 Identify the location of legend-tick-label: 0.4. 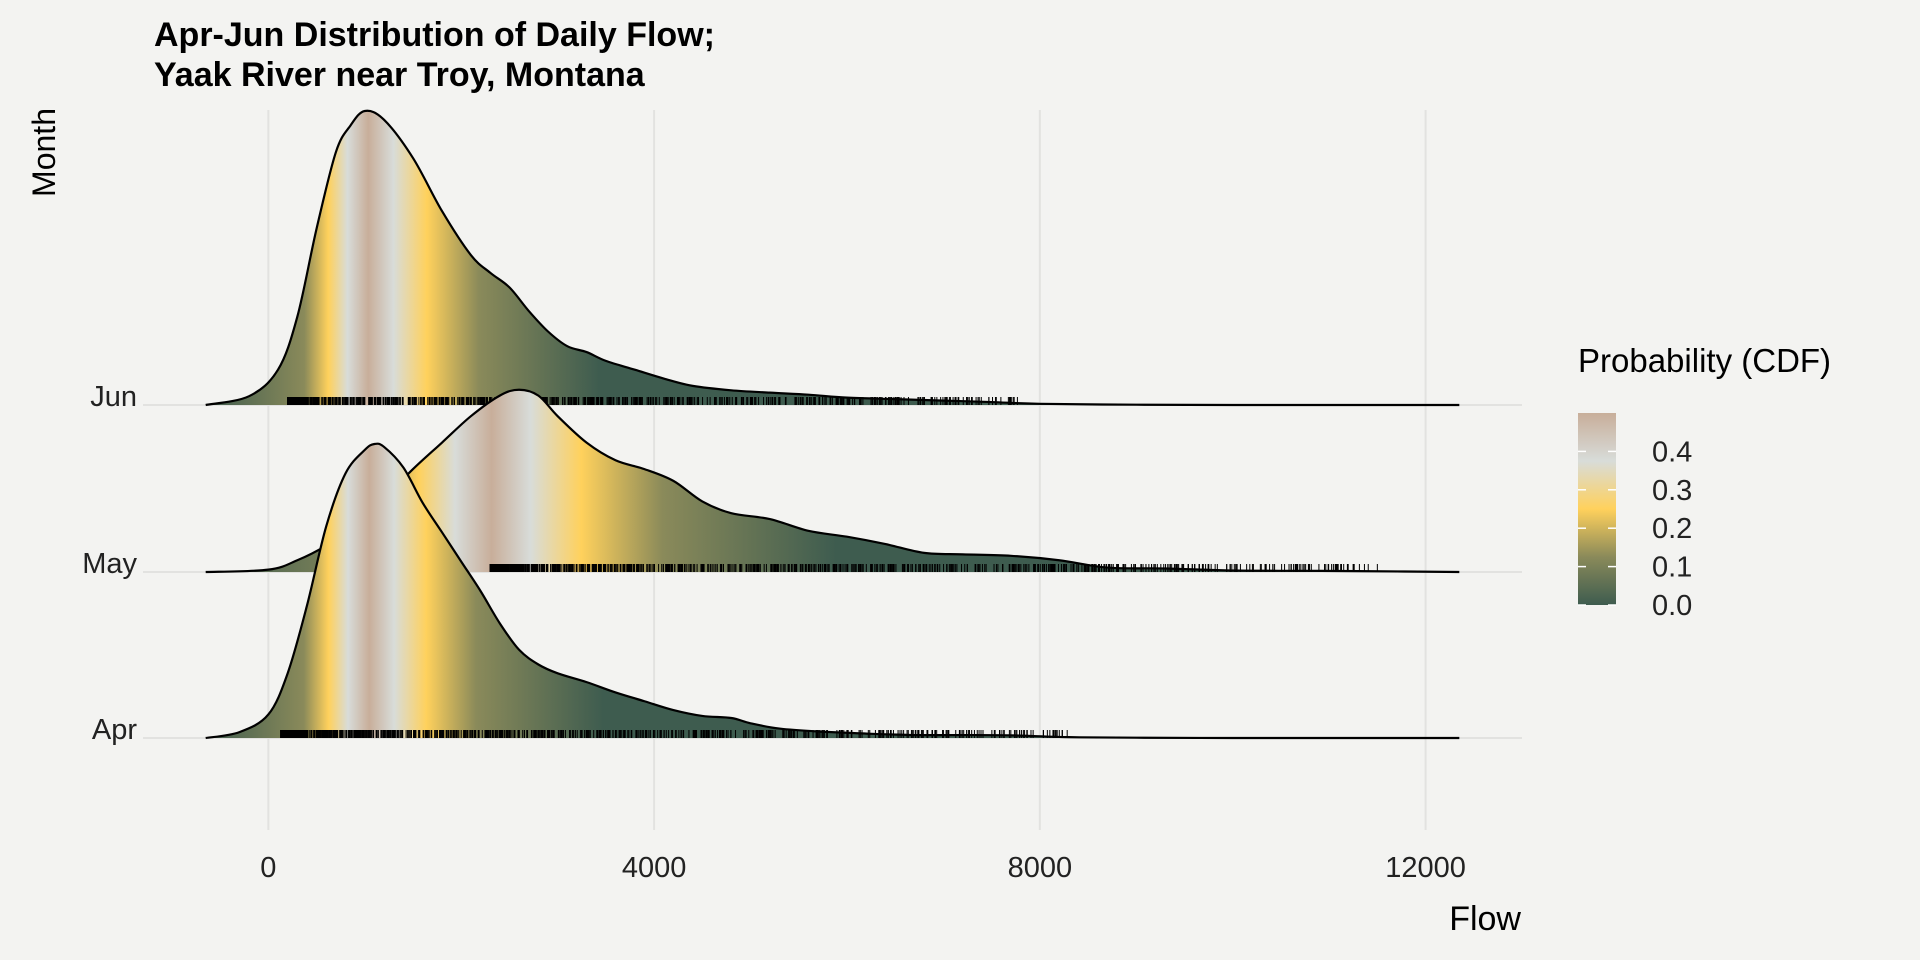
(1672, 452).